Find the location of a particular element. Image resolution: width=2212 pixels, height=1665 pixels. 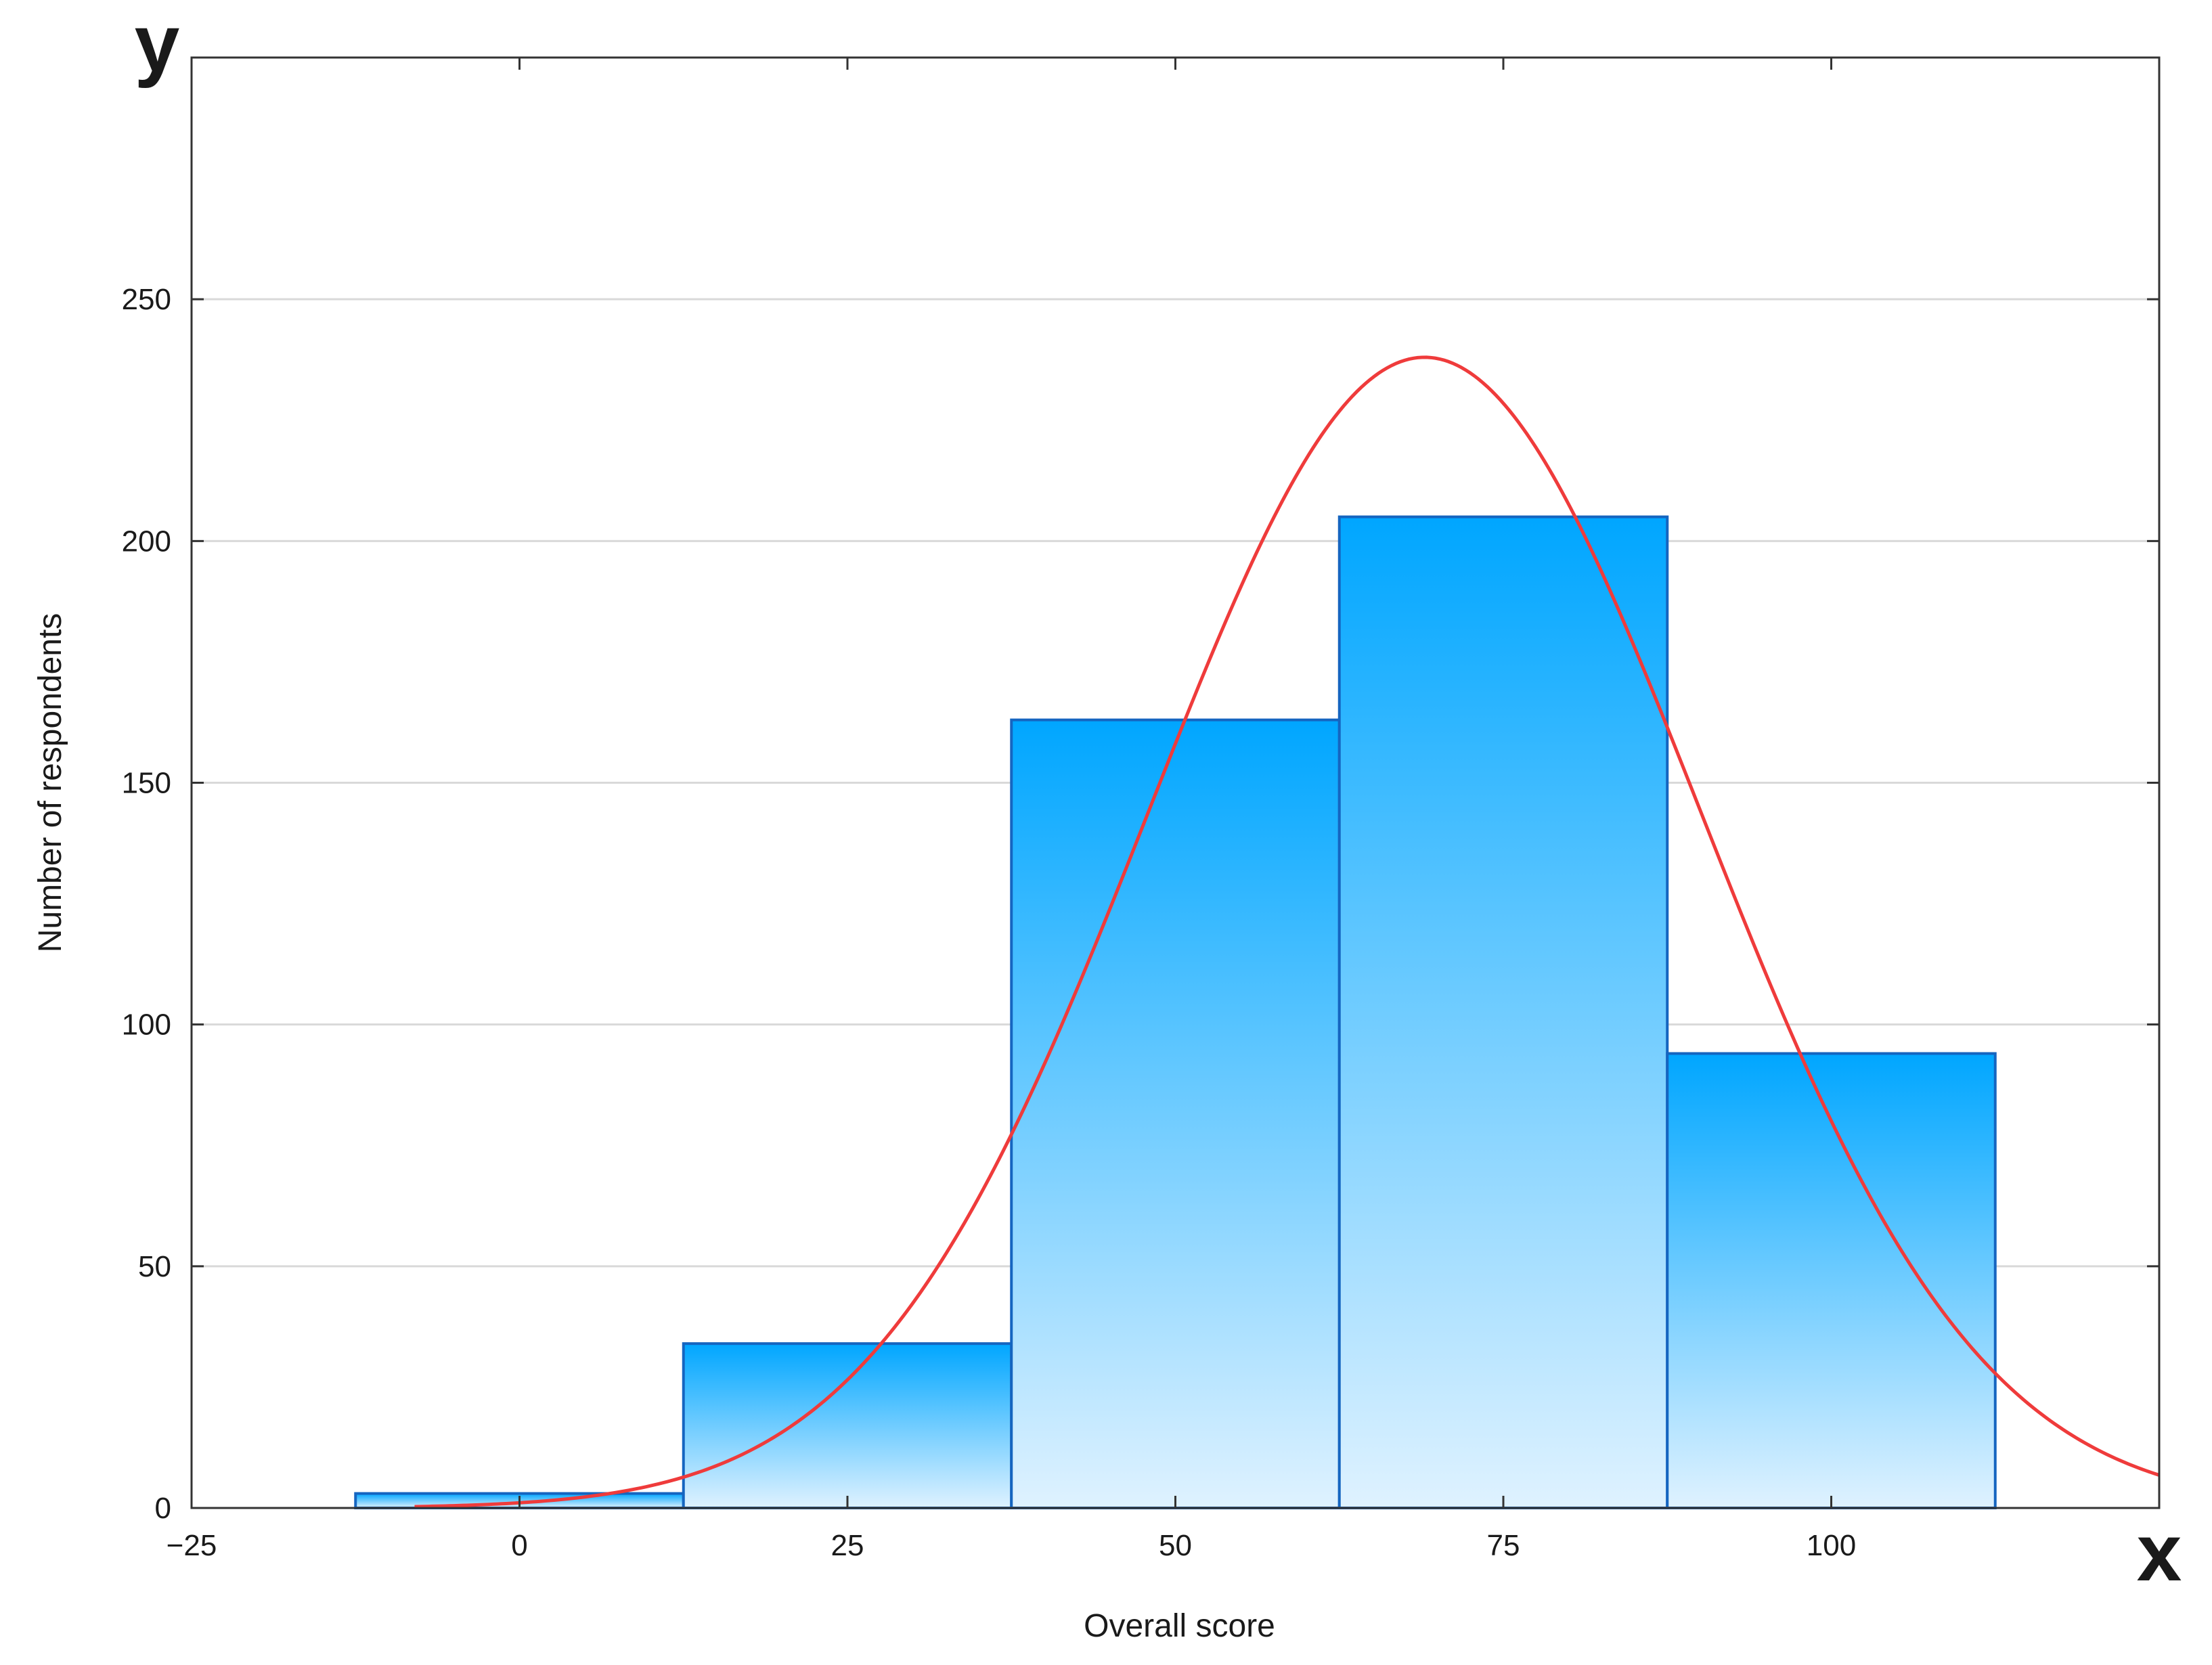

y-axis-corner-letter: y is located at coordinates (157, 45).